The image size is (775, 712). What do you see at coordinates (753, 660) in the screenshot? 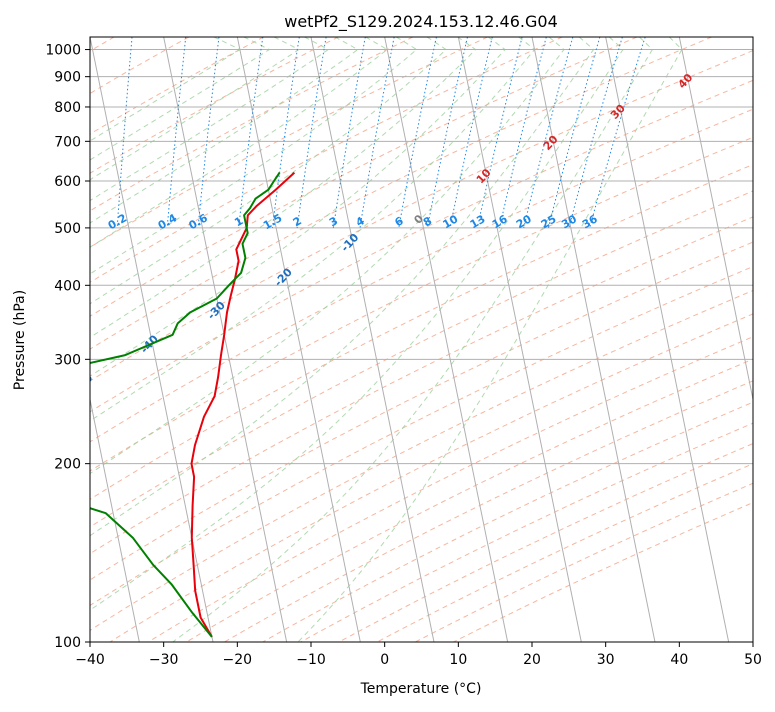
I see `x-tick-label: 50` at bounding box center [753, 660].